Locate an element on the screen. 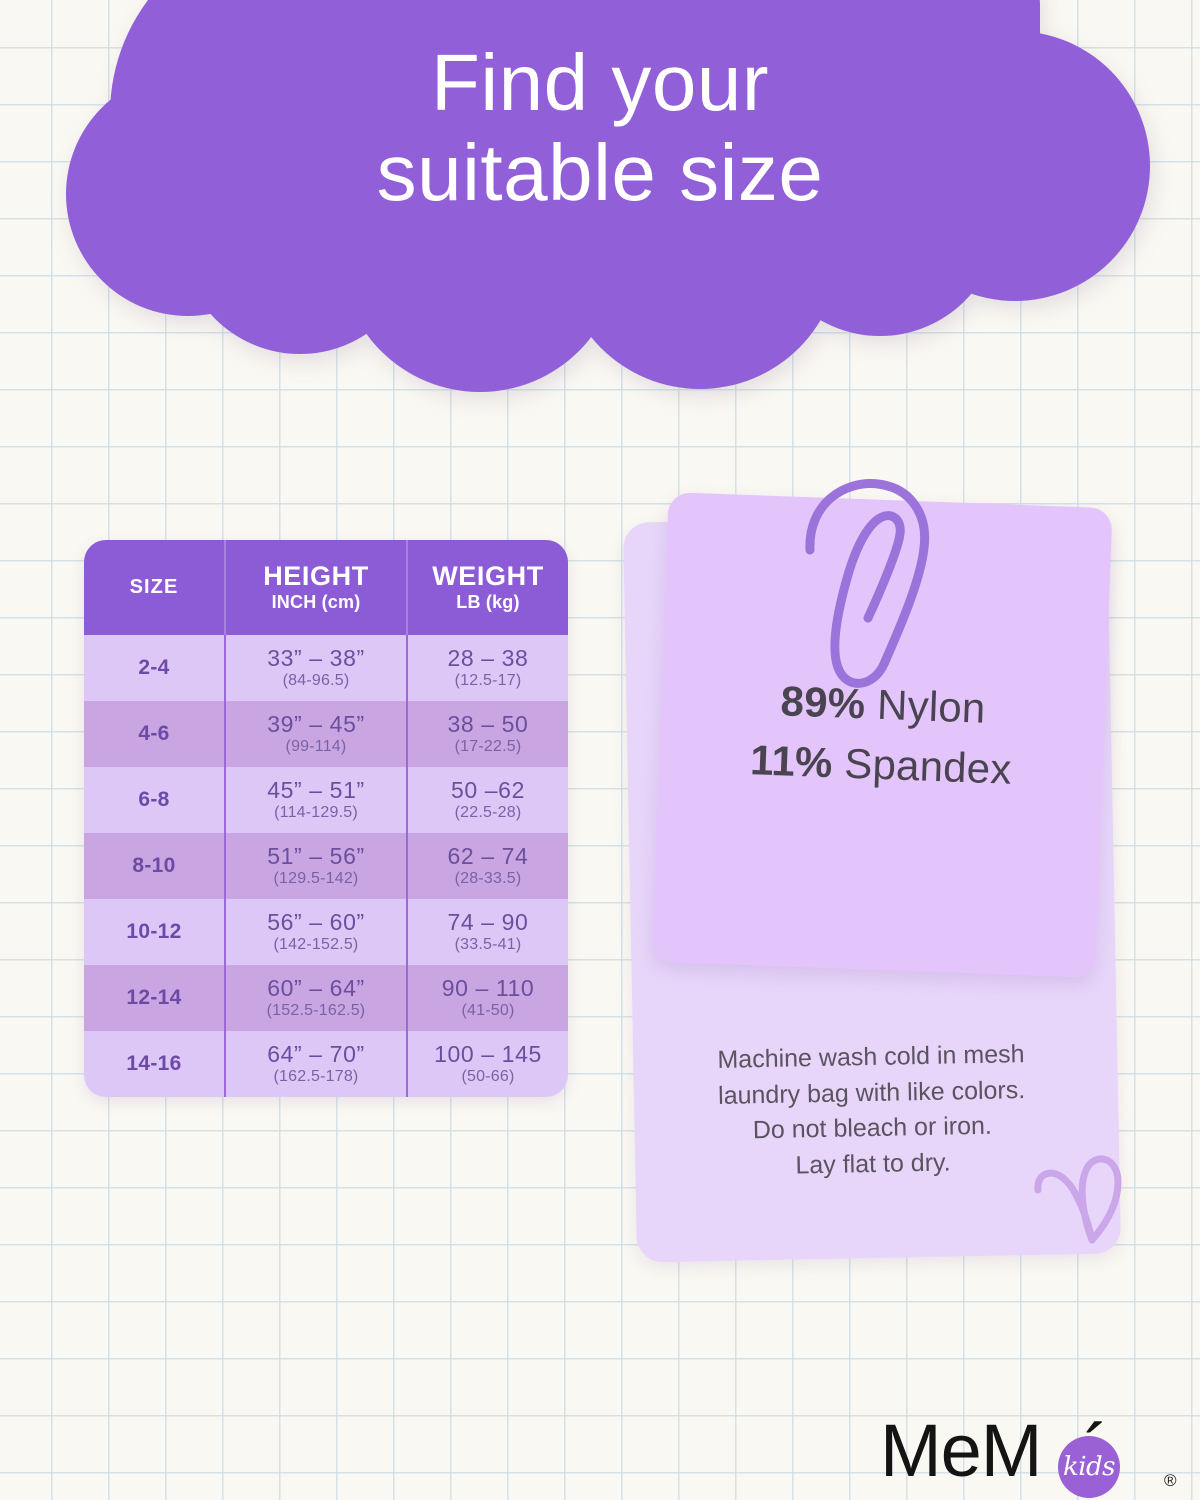 The image size is (1200, 1500). page-title: Find your suitable size is located at coordinates (600, 127).